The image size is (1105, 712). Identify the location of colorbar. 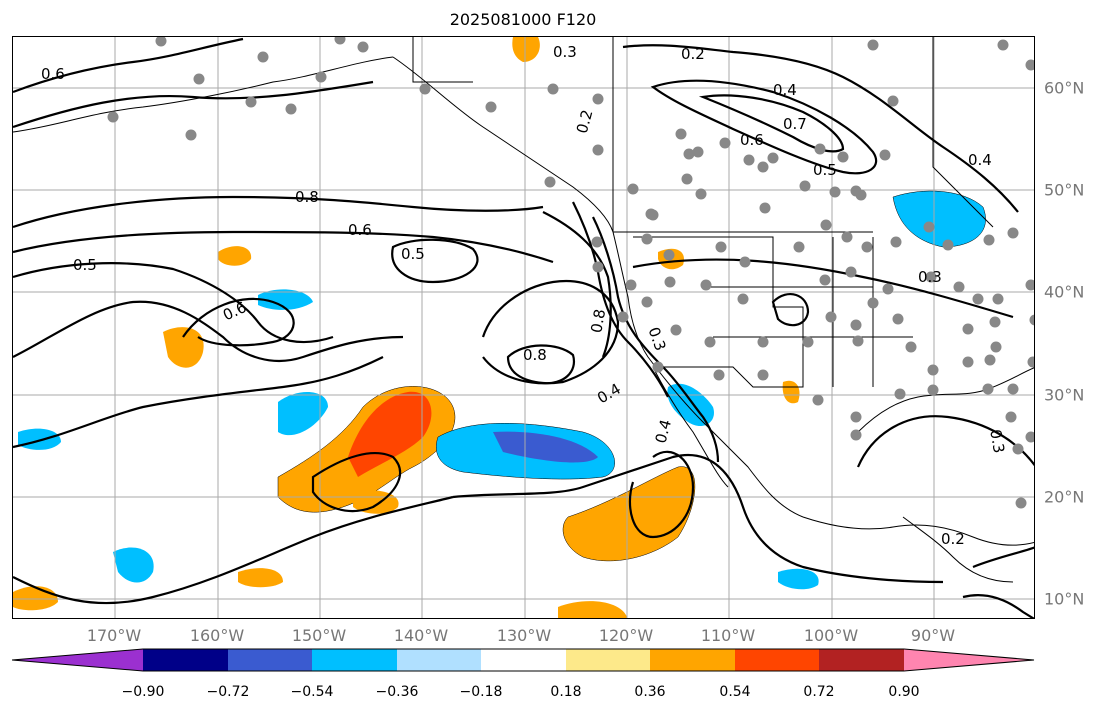
(523, 660).